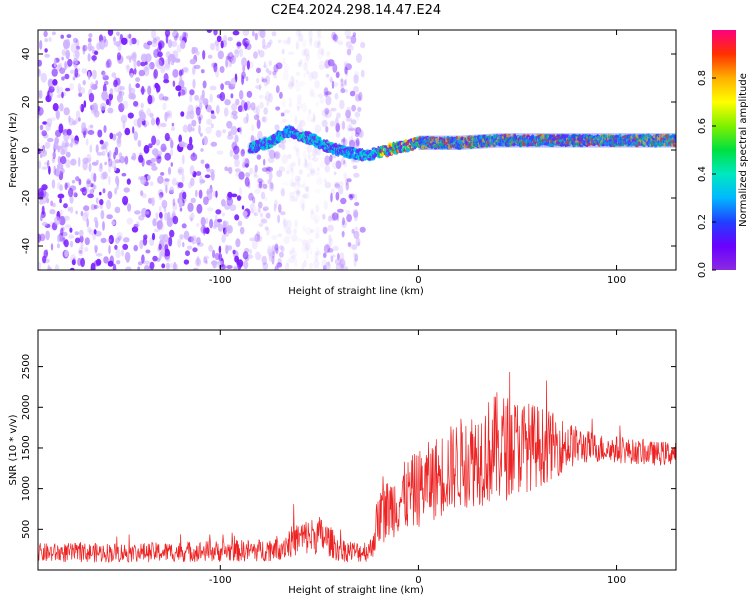 Image resolution: width=750 pixels, height=600 pixels. What do you see at coordinates (220, 280) in the screenshot?
I see `x-tick-label: -100` at bounding box center [220, 280].